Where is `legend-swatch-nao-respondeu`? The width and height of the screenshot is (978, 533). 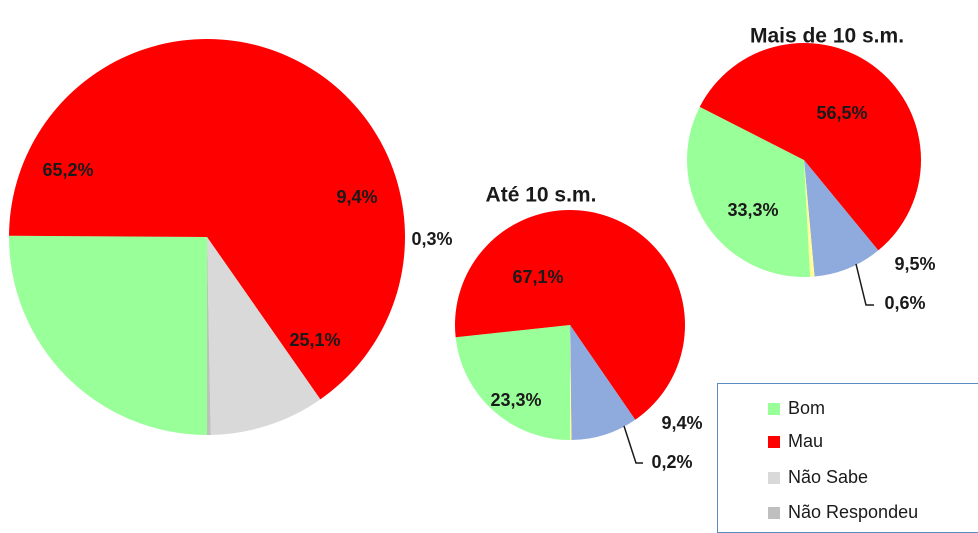
legend-swatch-nao-respondeu is located at coordinates (774, 512).